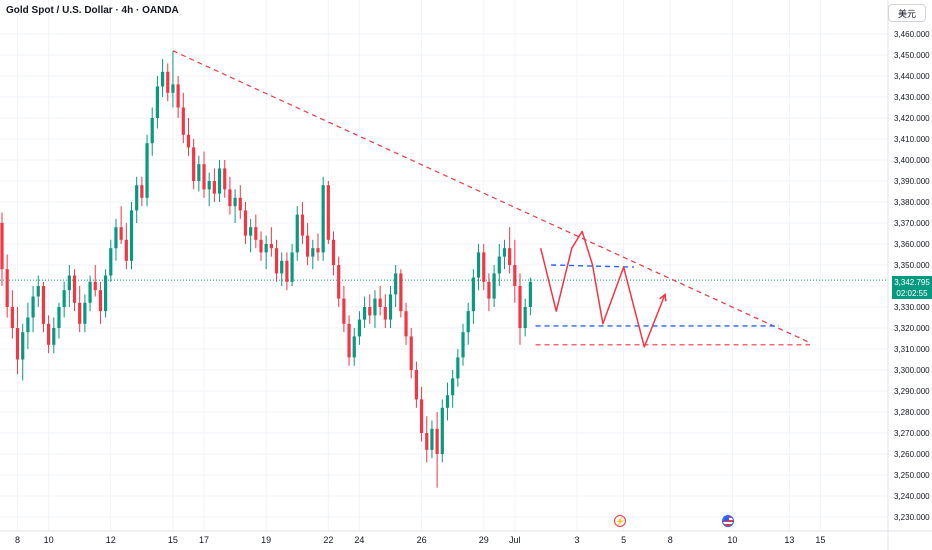 The width and height of the screenshot is (932, 550). Describe the element at coordinates (602, 289) in the screenshot. I see `projection-path` at that location.